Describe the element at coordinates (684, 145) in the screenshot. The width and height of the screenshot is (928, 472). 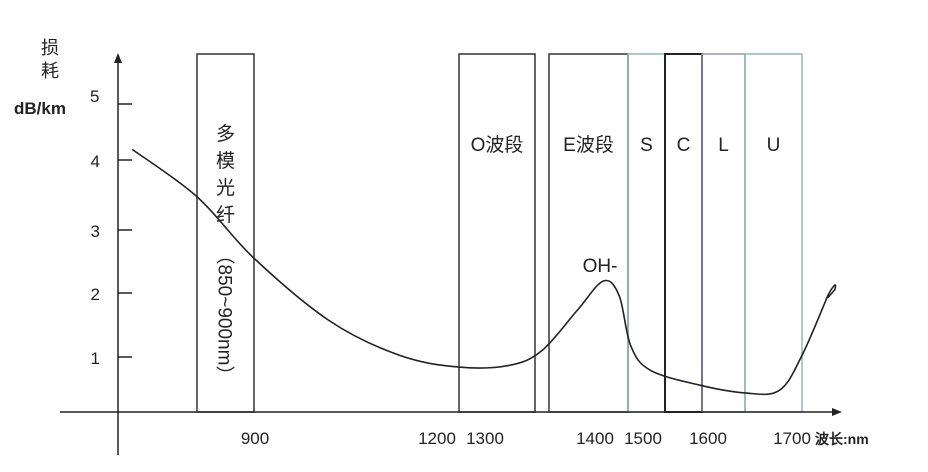
I see `band-label-C: C` at that location.